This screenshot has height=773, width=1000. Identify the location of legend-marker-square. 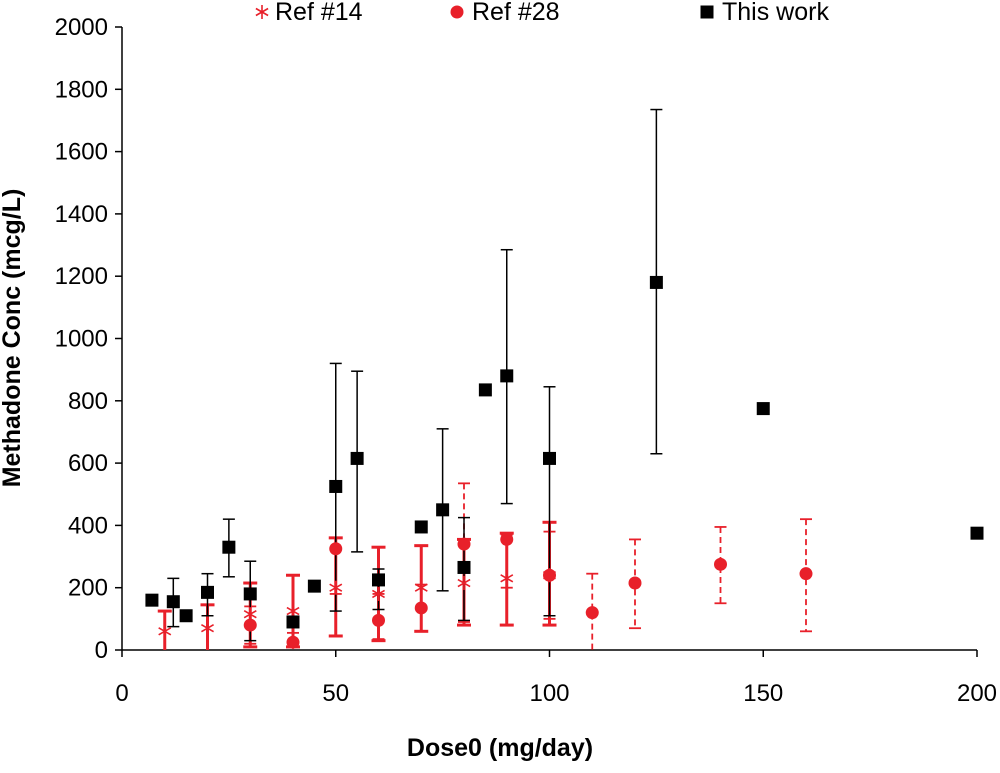
(707, 12).